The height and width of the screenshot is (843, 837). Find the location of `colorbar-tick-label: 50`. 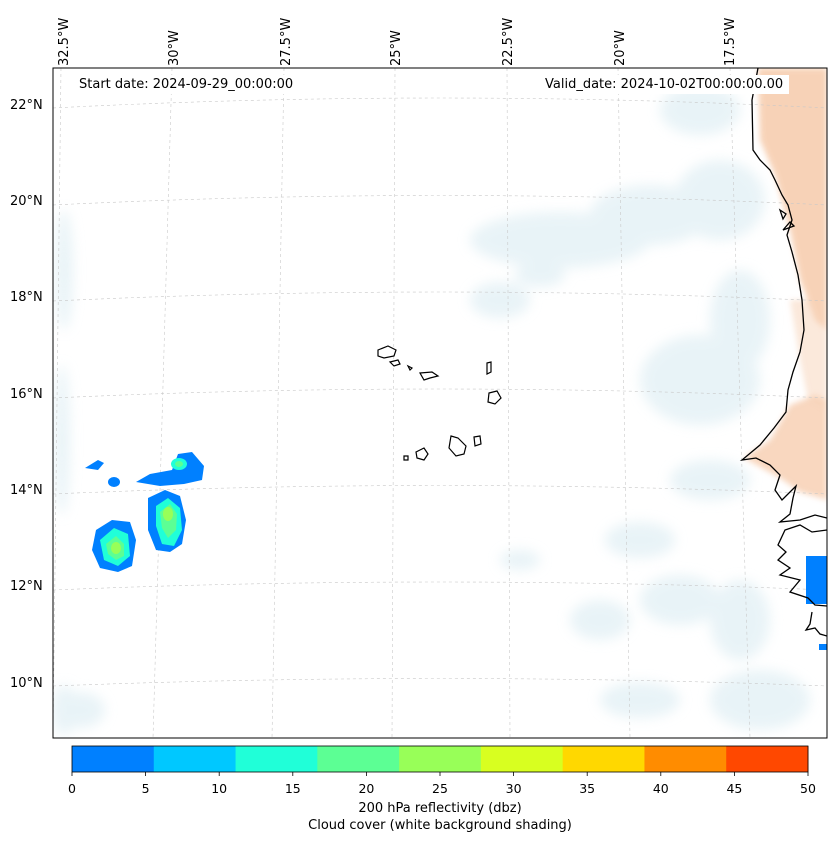

colorbar-tick-label: 50 is located at coordinates (808, 788).